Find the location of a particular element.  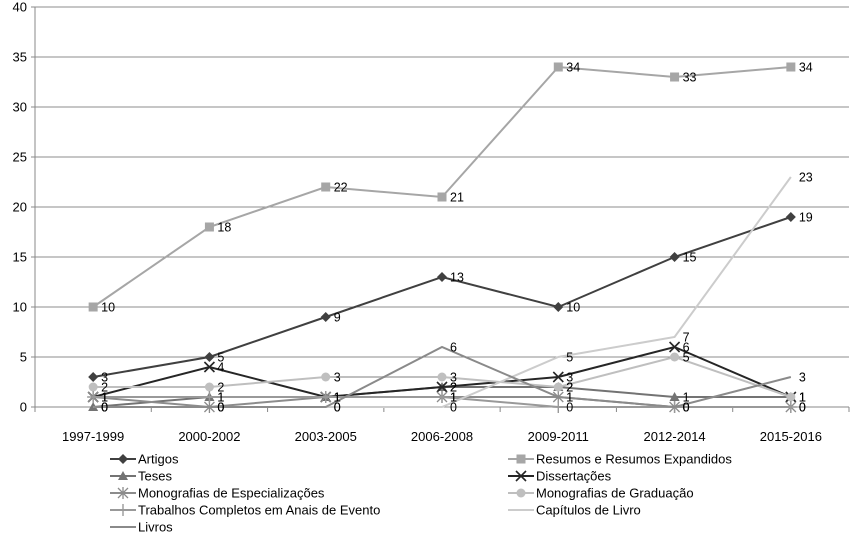

y-axis: 0 5 10 15 20 25 30 35 40 is located at coordinates (24, 207).